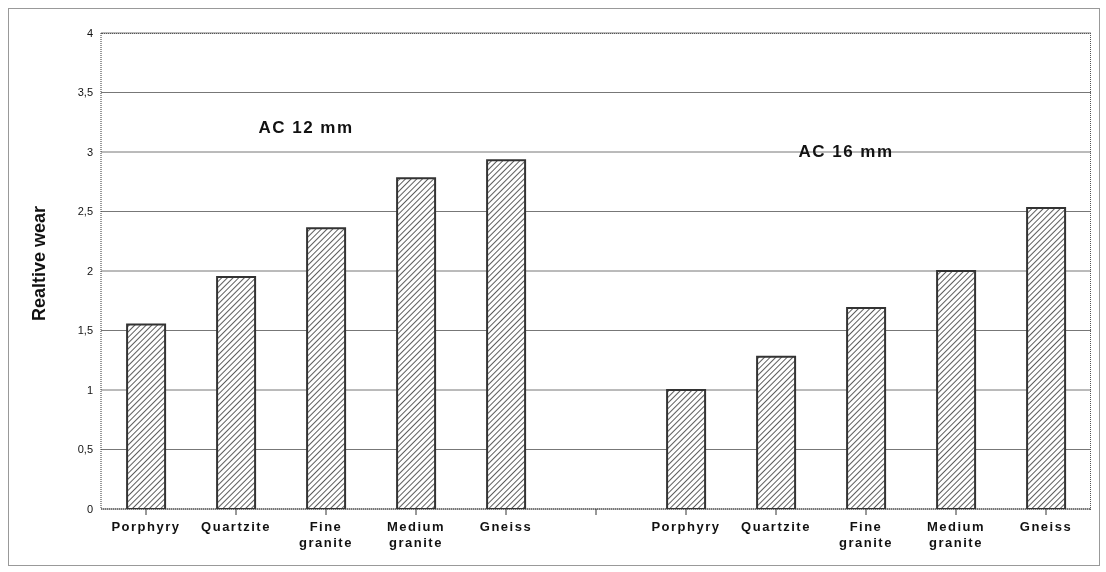 This screenshot has height=572, width=1106. What do you see at coordinates (89, 32) in the screenshot?
I see `y-tick-label: 4` at bounding box center [89, 32].